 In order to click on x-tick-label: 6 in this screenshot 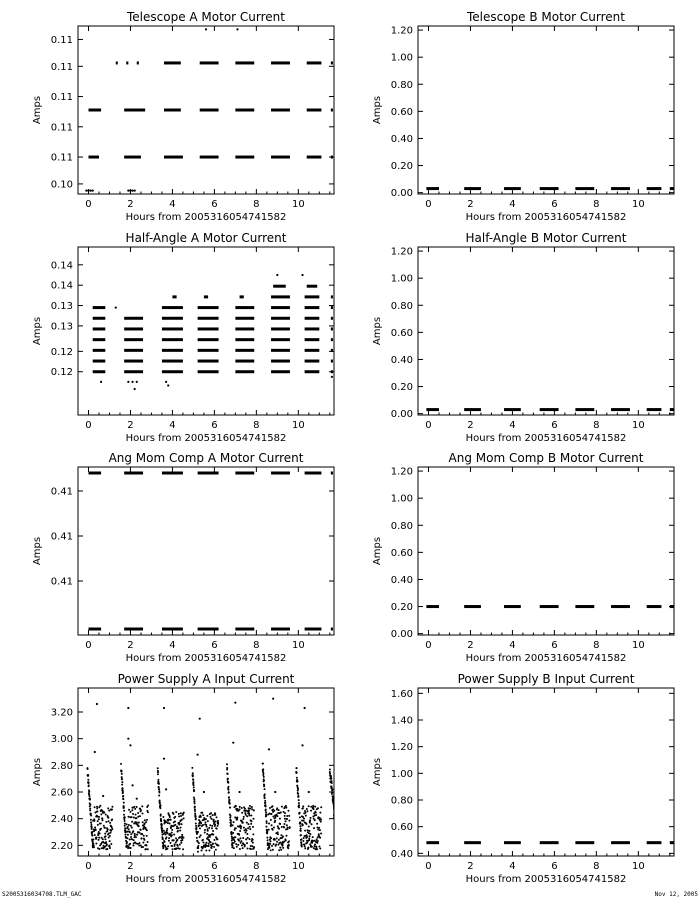, I will do `click(554, 645)`.